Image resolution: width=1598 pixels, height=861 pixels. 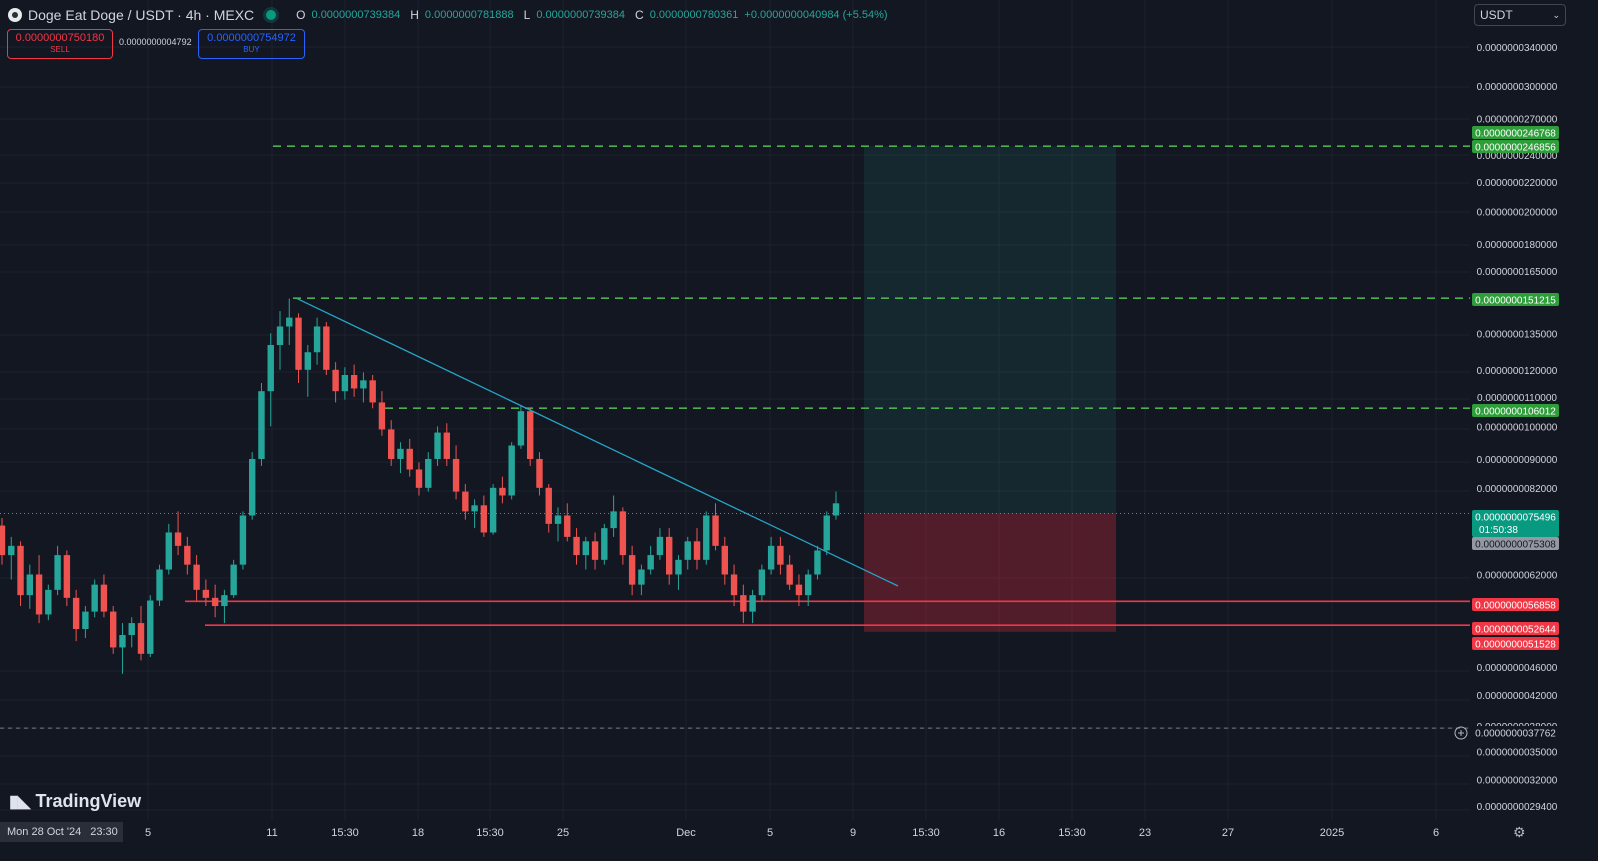 I want to click on y-tick-label: 0.0000000100000, so click(x=1517, y=427).